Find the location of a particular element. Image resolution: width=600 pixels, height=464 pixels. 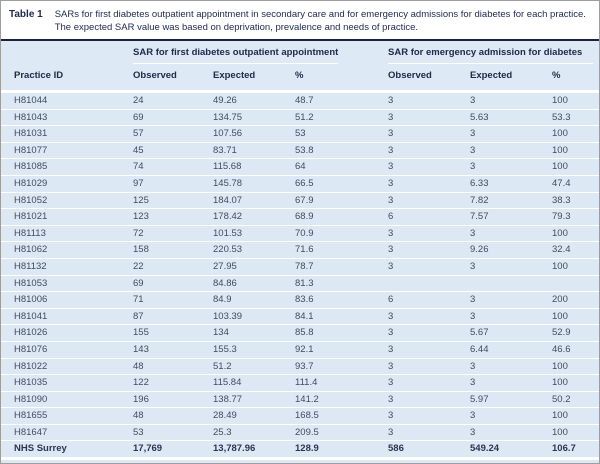

table-row: H81026 155 134 85.8 3 5.67 52.9 is located at coordinates (300, 333).